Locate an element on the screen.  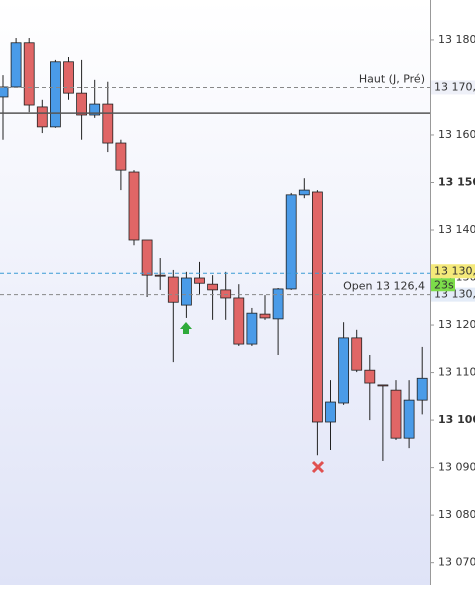
y-tick-label: 13 160 is located at coordinates (456, 134).